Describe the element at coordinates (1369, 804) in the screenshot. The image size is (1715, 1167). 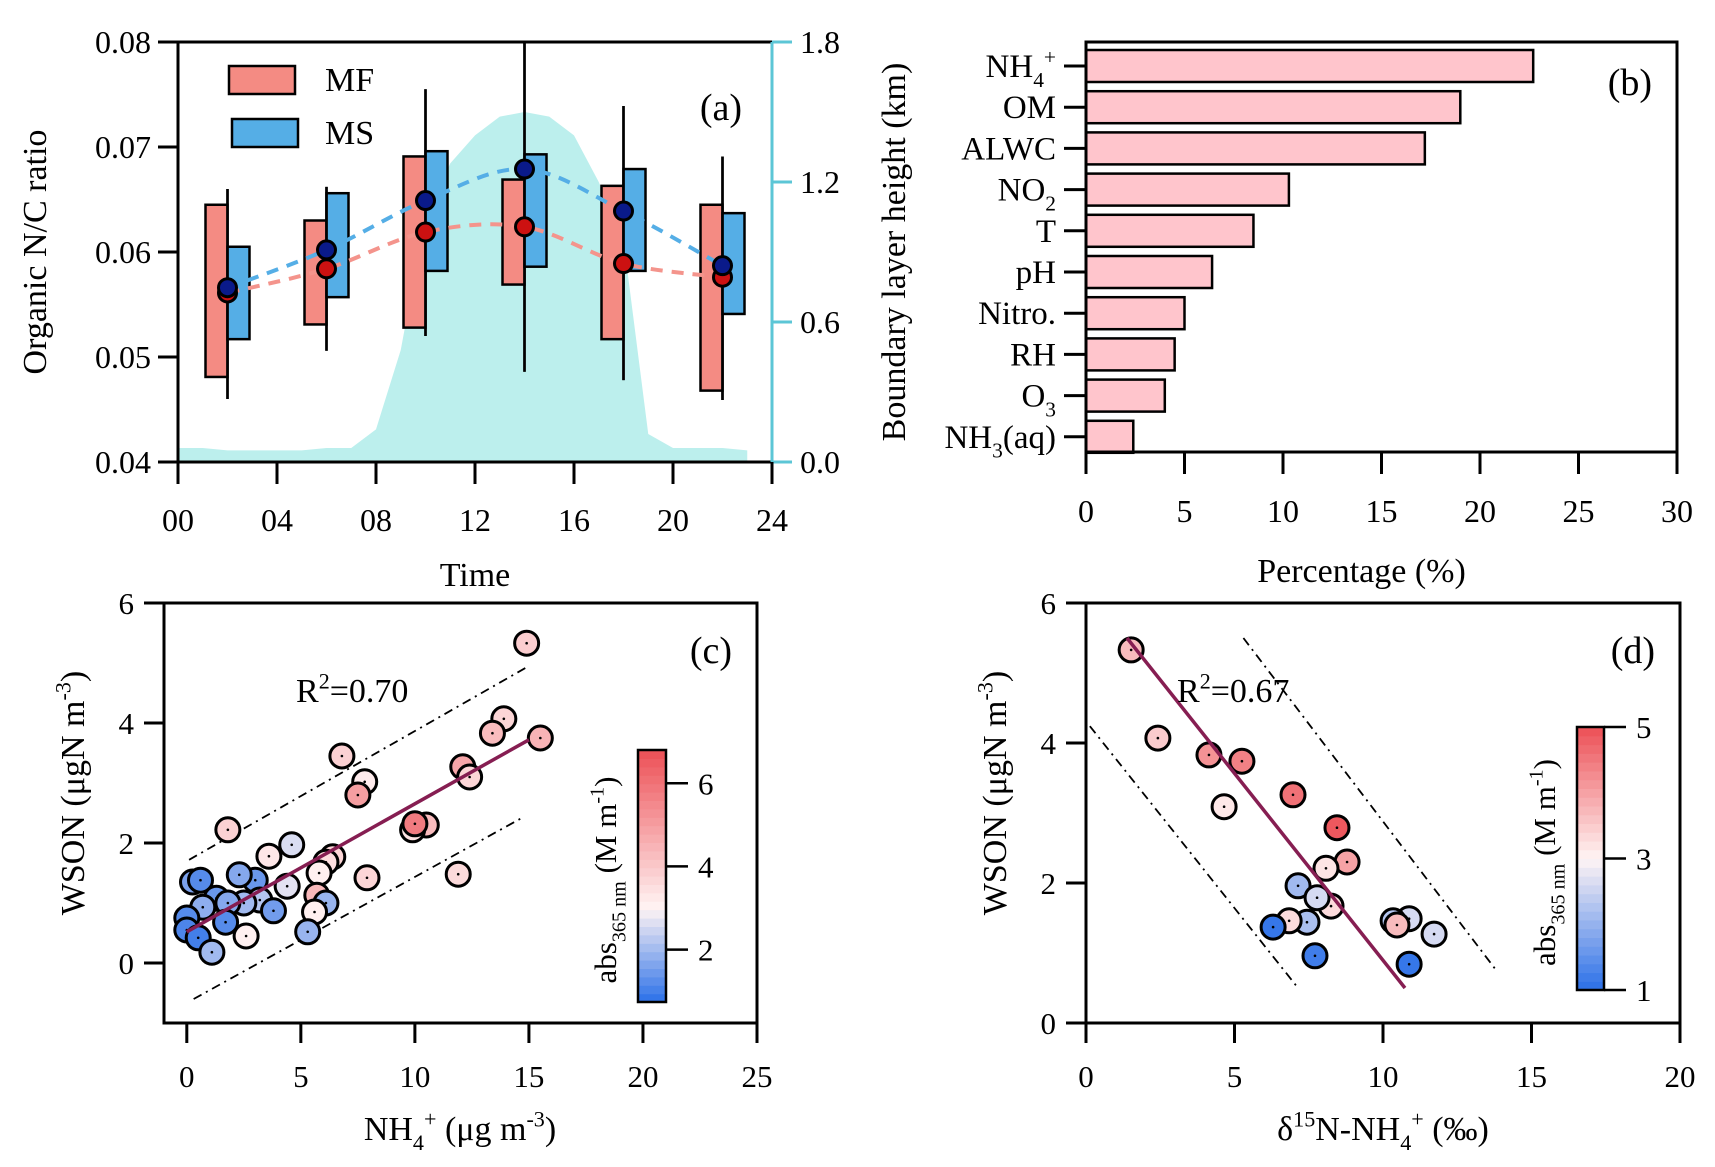
I see `prediction-bound-upper` at that location.